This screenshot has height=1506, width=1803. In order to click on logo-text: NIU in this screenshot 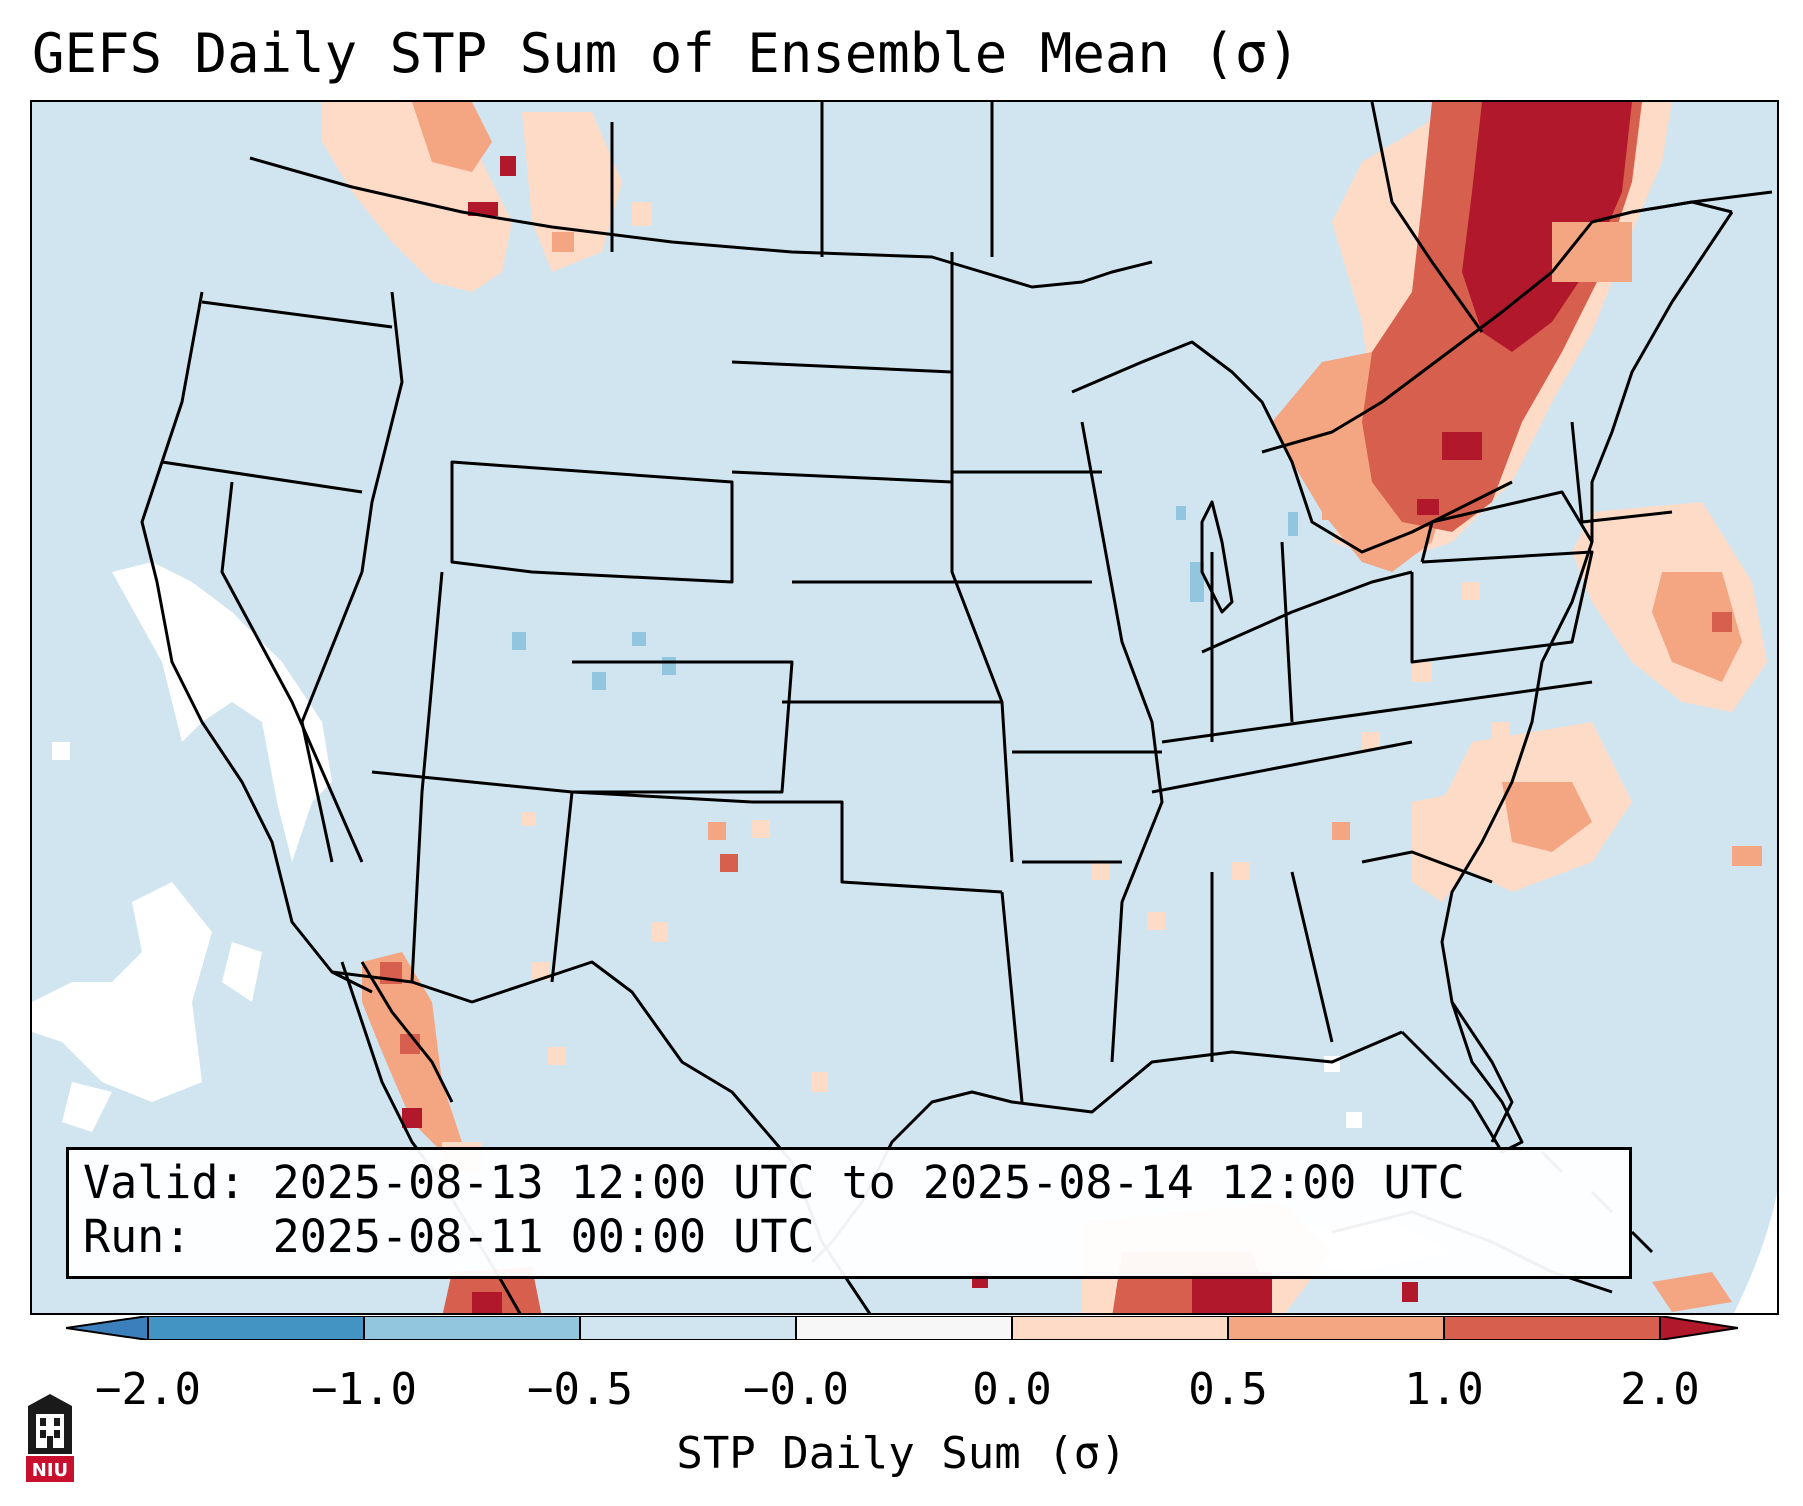, I will do `click(50, 1470)`.